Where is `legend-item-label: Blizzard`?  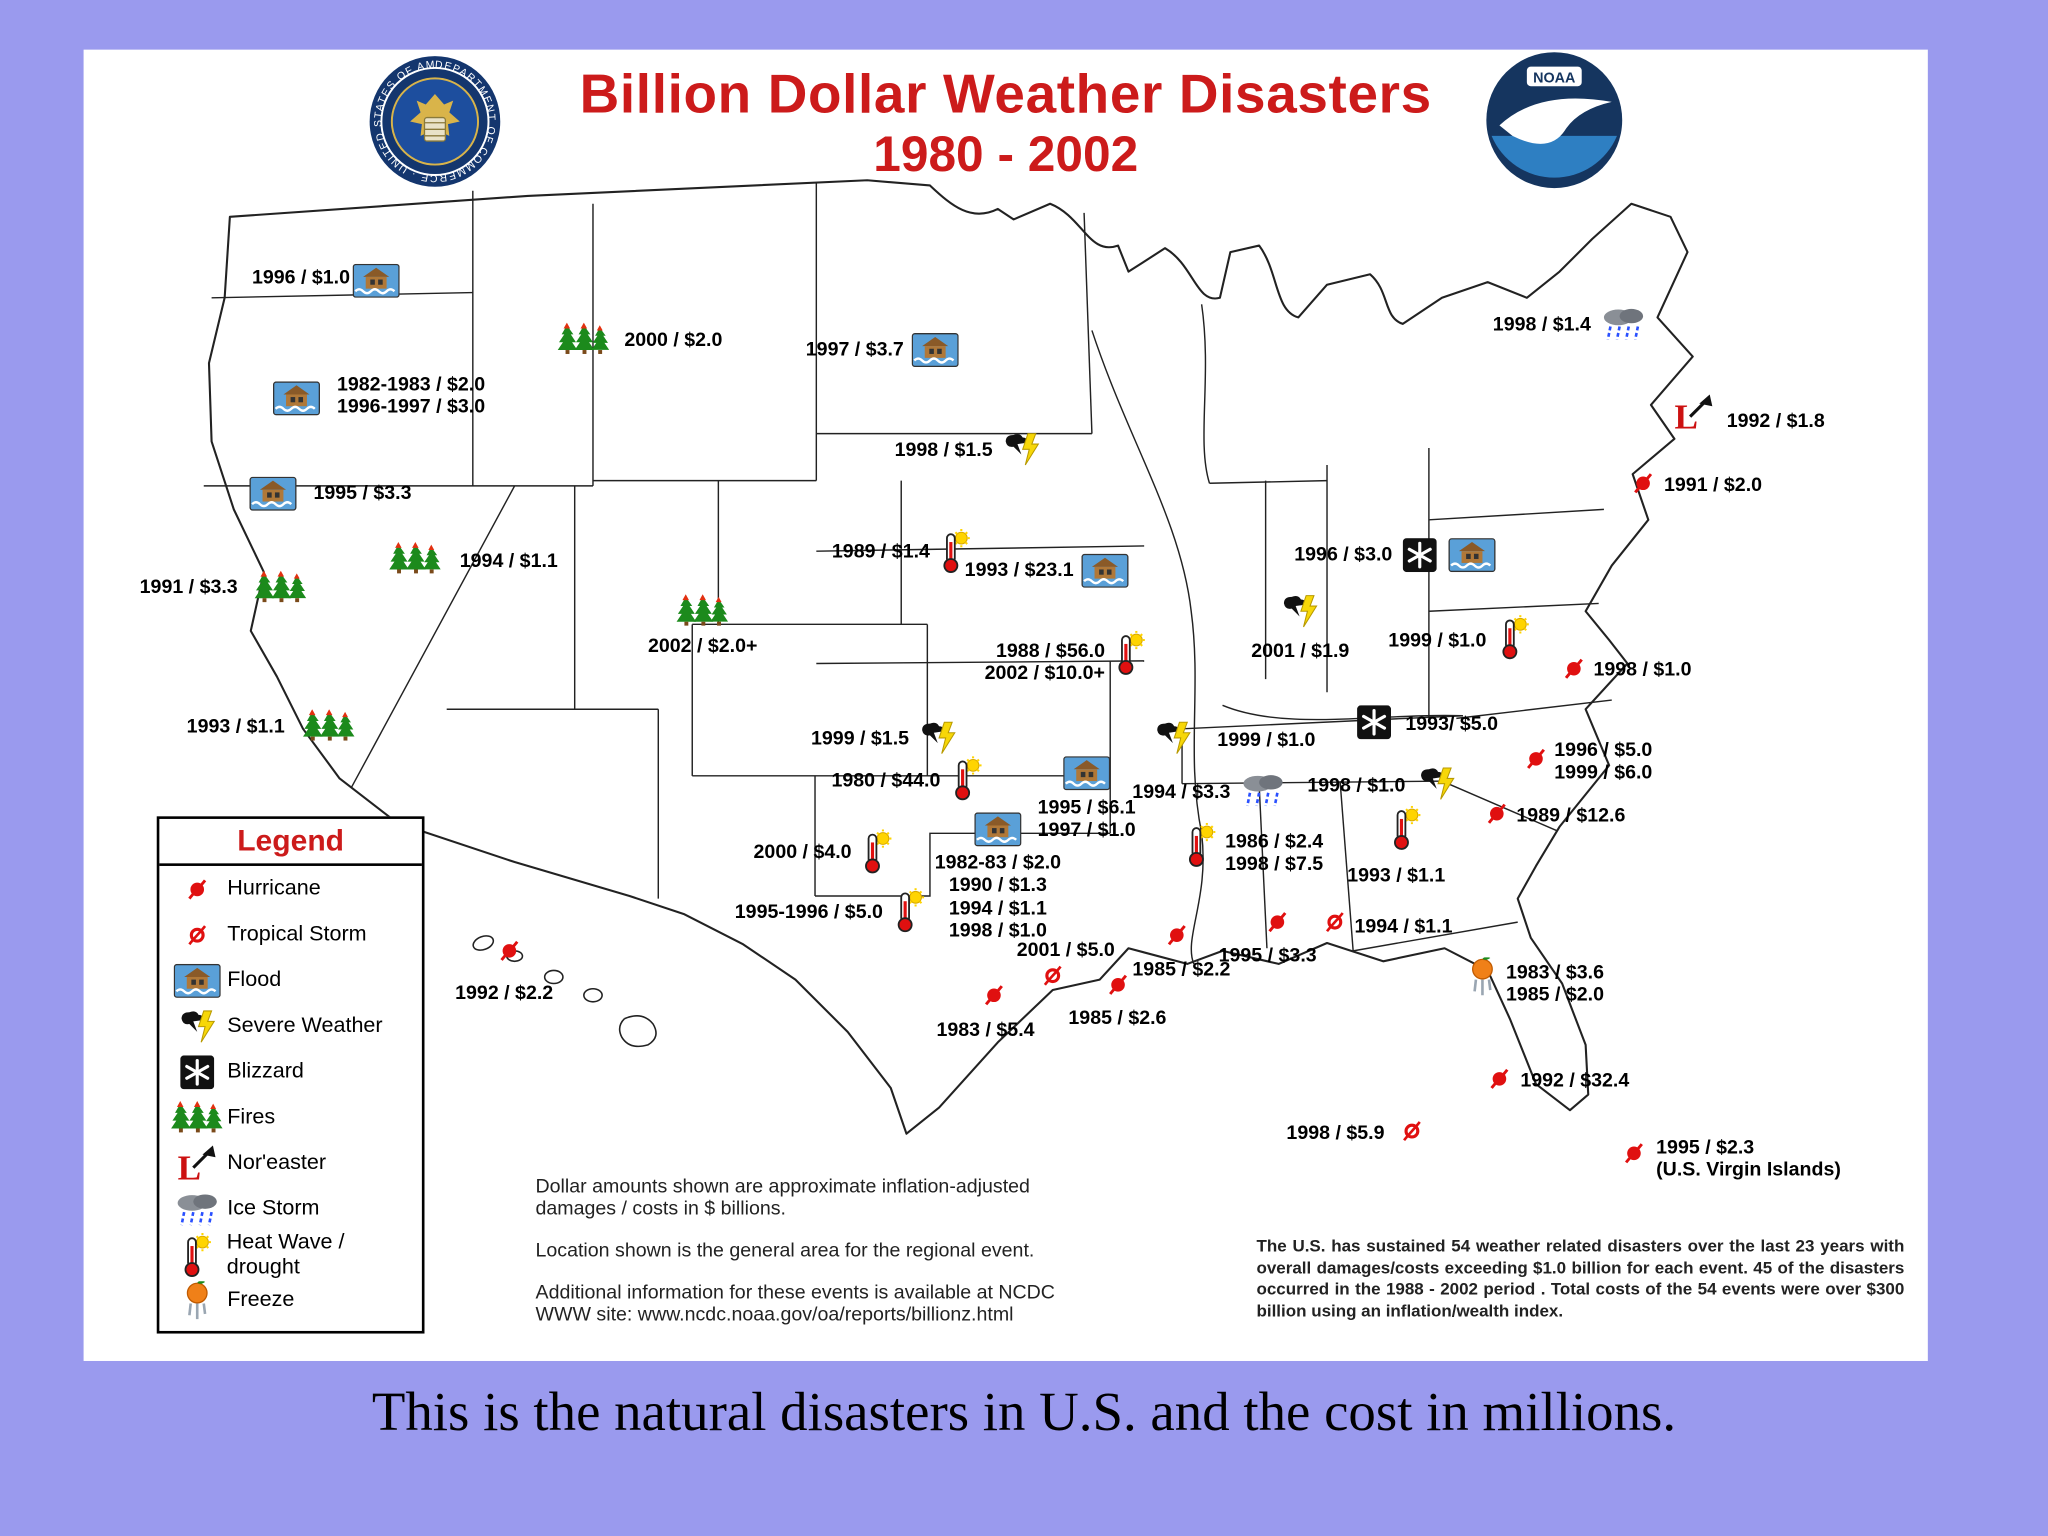
legend-item-label: Blizzard is located at coordinates (265, 1071).